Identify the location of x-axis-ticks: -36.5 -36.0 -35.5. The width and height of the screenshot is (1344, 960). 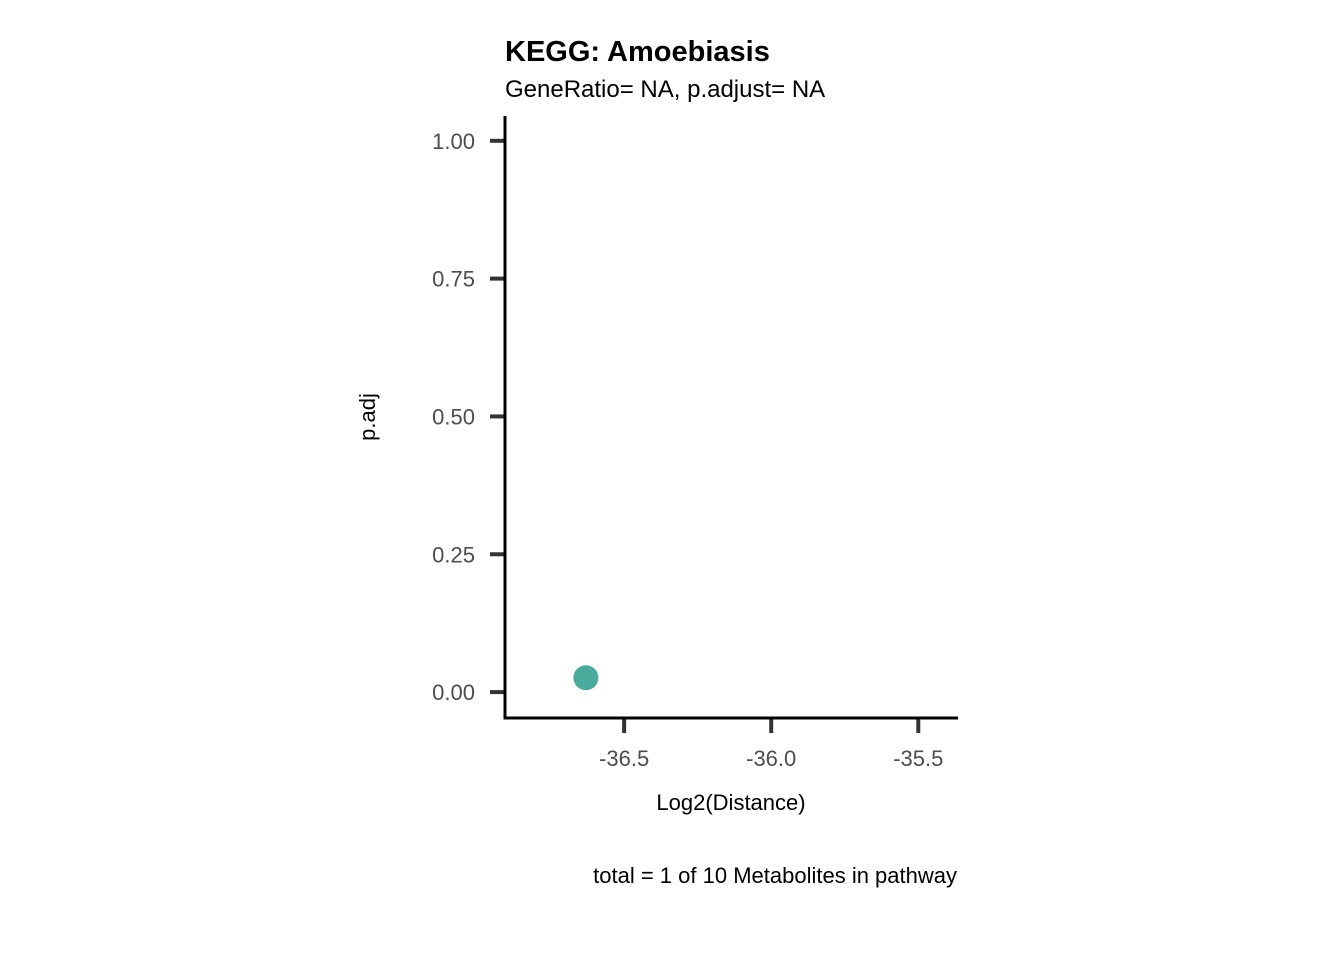
(771, 744).